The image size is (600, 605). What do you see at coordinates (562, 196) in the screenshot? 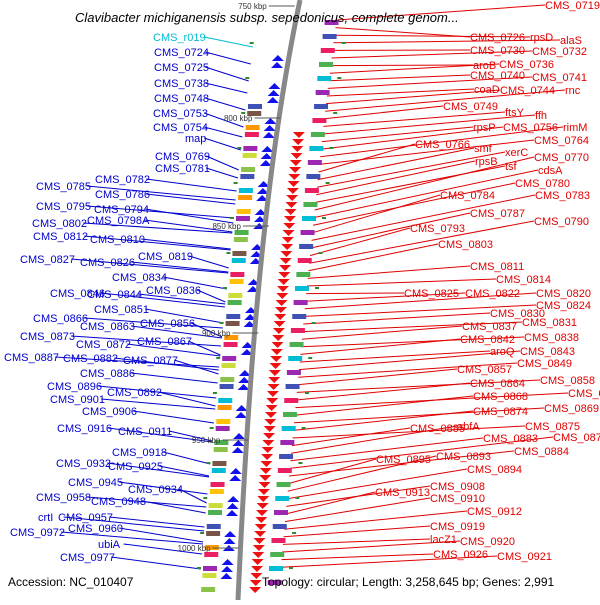
I see `gene-label-right: CMS_0783` at bounding box center [562, 196].